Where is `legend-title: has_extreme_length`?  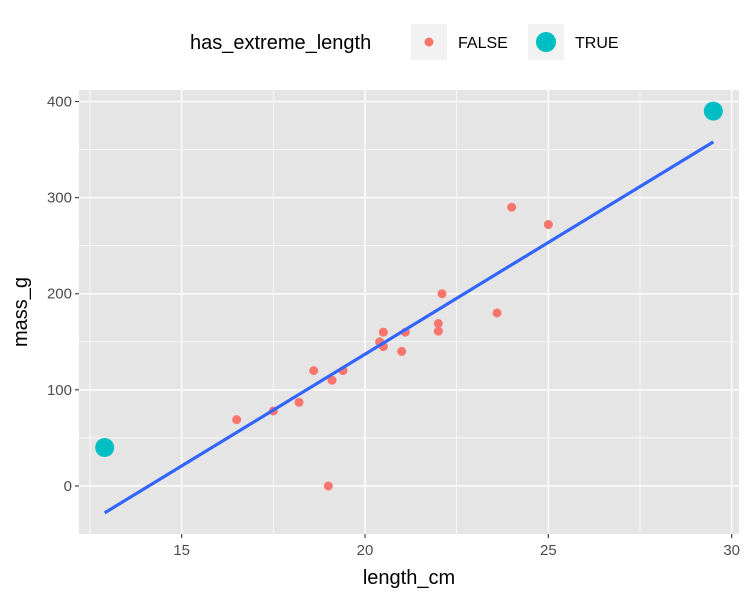 legend-title: has_extreme_length is located at coordinates (280, 43).